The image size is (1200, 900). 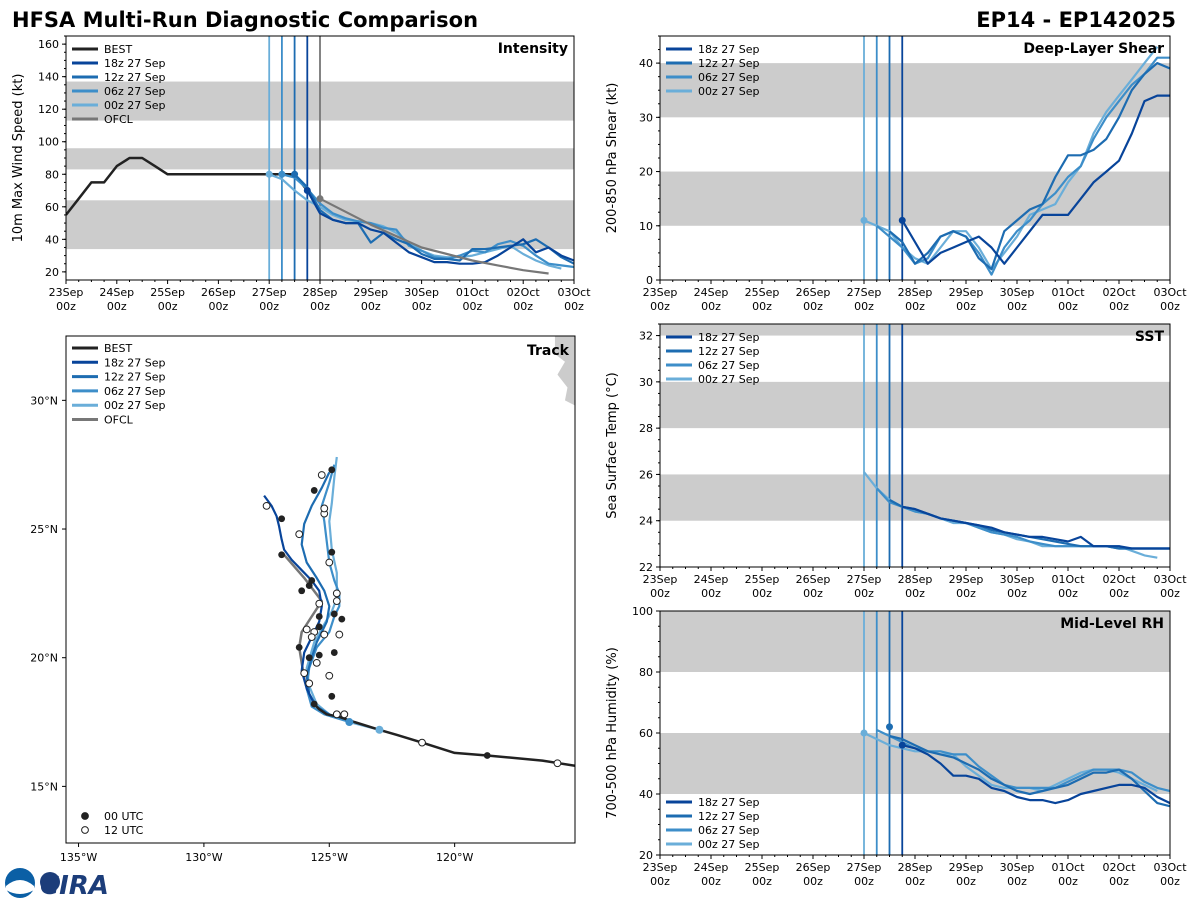 What do you see at coordinates (660, 867) in the screenshot?
I see `x-tick-label-date: 23Sep` at bounding box center [660, 867].